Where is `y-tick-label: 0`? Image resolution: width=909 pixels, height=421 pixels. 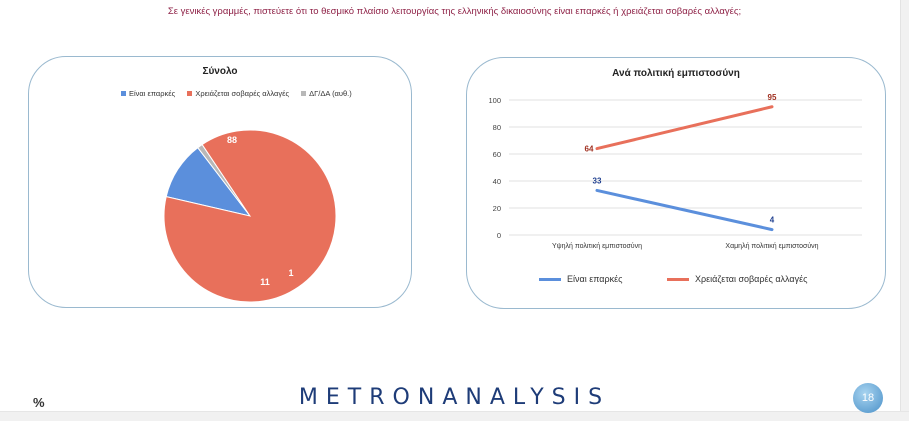 y-tick-label: 0 is located at coordinates (499, 235).